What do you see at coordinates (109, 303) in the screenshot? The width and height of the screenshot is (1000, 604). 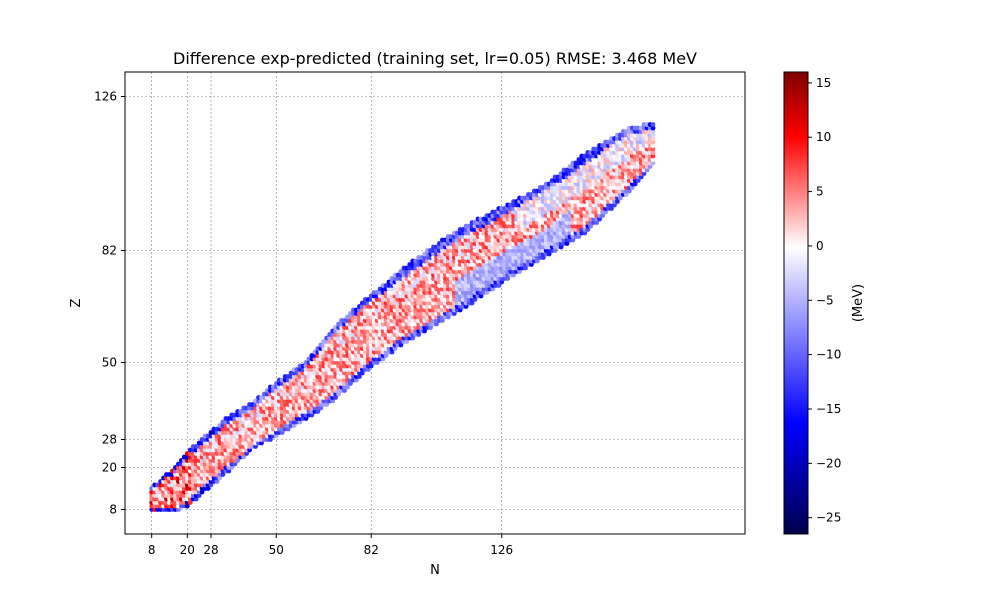 I see `y-axis-ticks: 8 20 28 50 82 126` at bounding box center [109, 303].